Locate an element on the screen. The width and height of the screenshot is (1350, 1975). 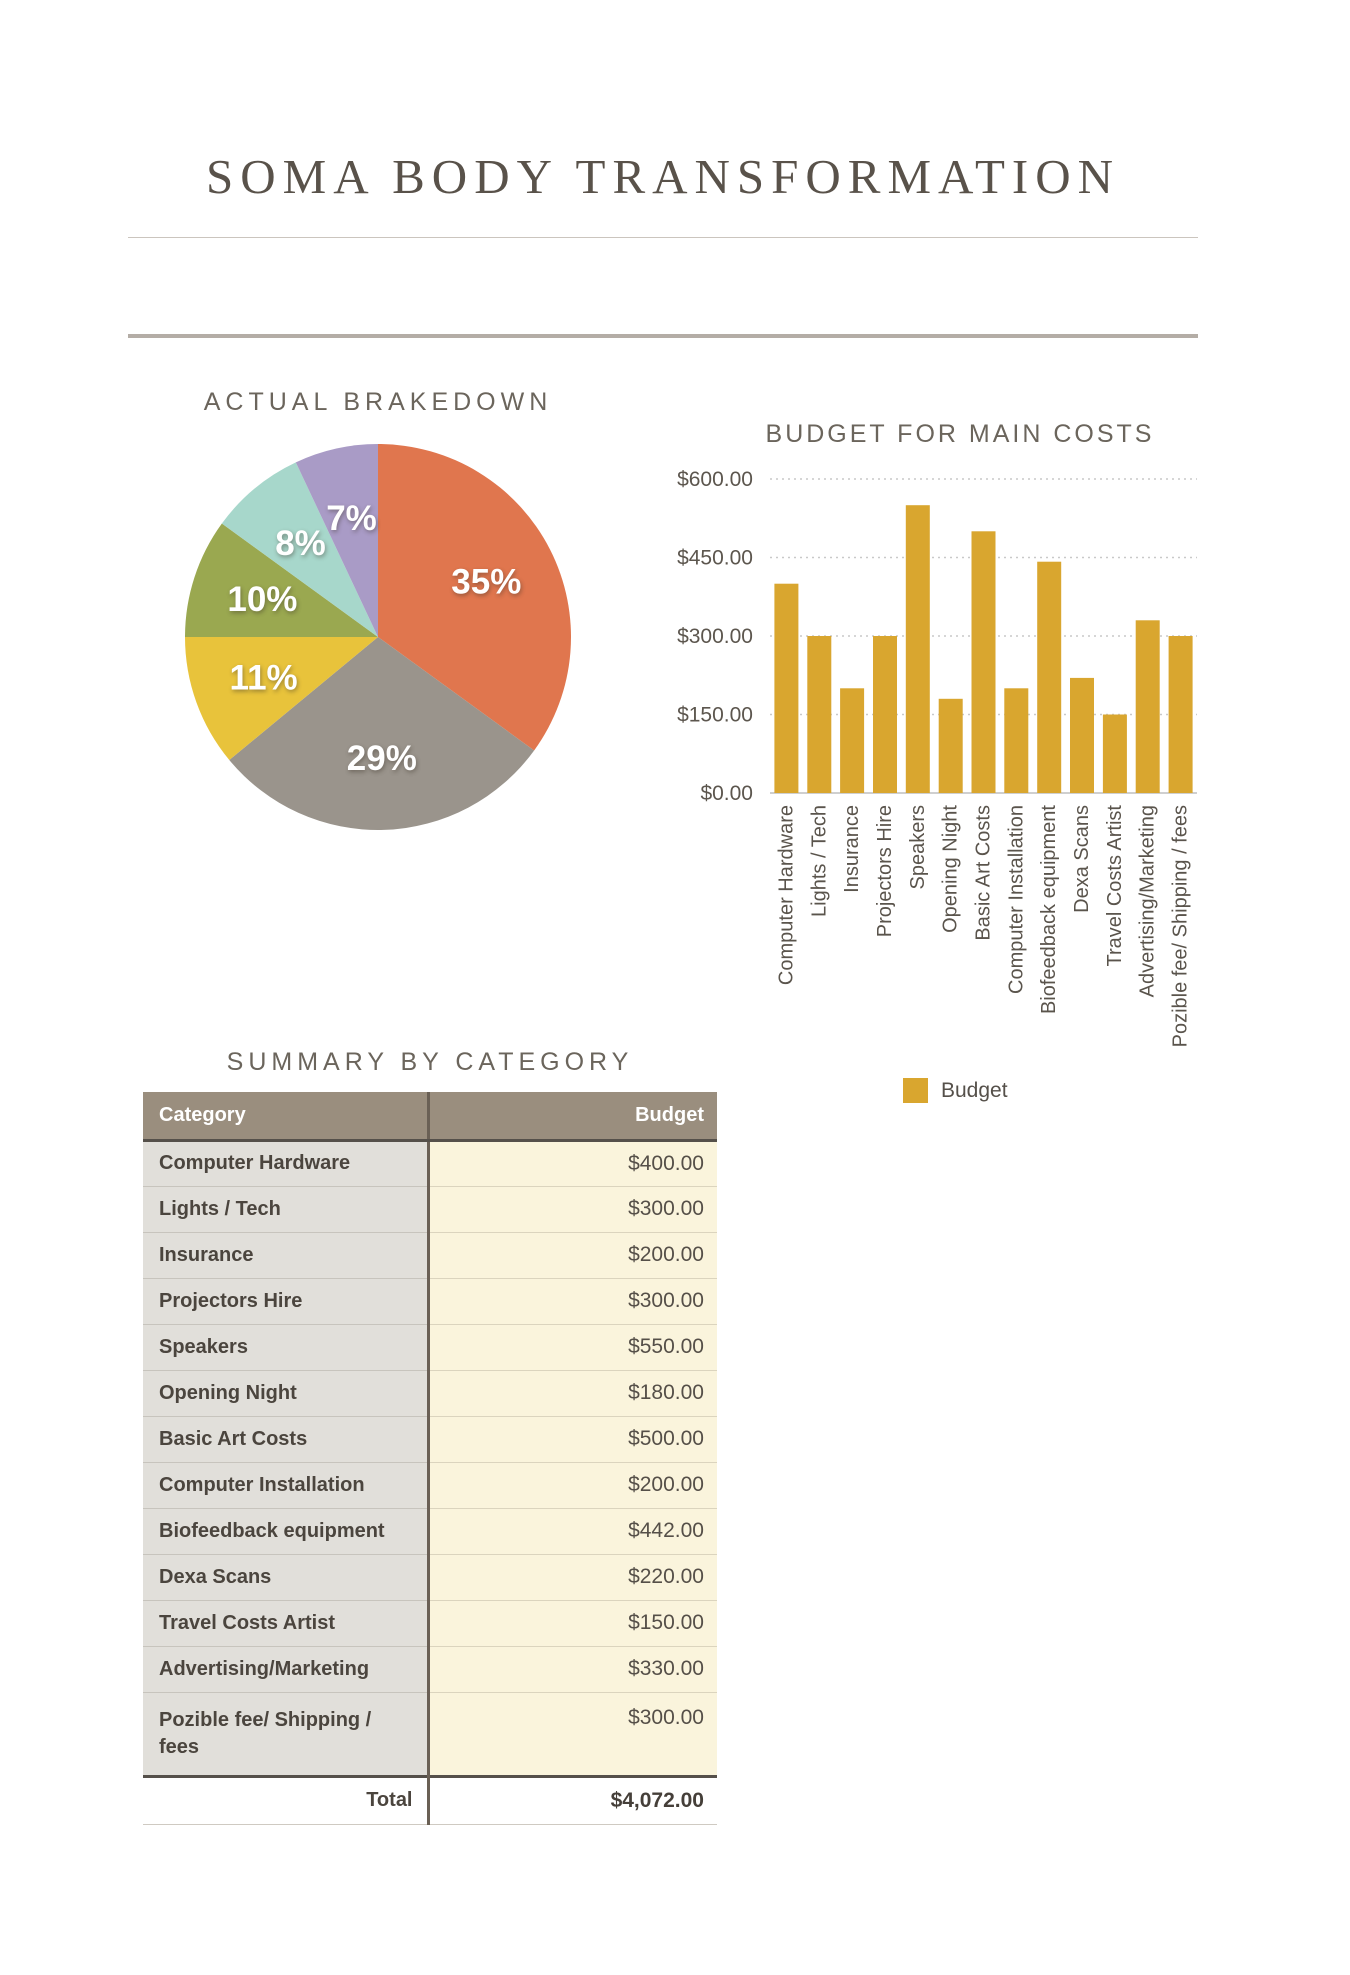
bar-Dexa Scans is located at coordinates (1082, 735).